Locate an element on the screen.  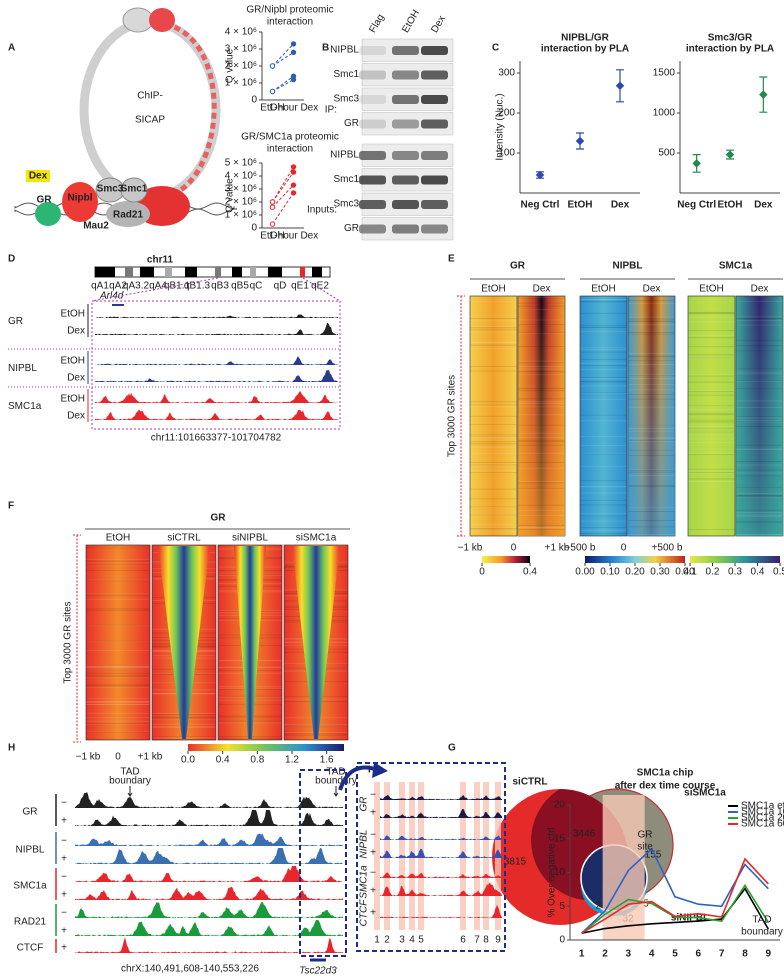
chart-title: NIPBL/GR is located at coordinates (585, 38).